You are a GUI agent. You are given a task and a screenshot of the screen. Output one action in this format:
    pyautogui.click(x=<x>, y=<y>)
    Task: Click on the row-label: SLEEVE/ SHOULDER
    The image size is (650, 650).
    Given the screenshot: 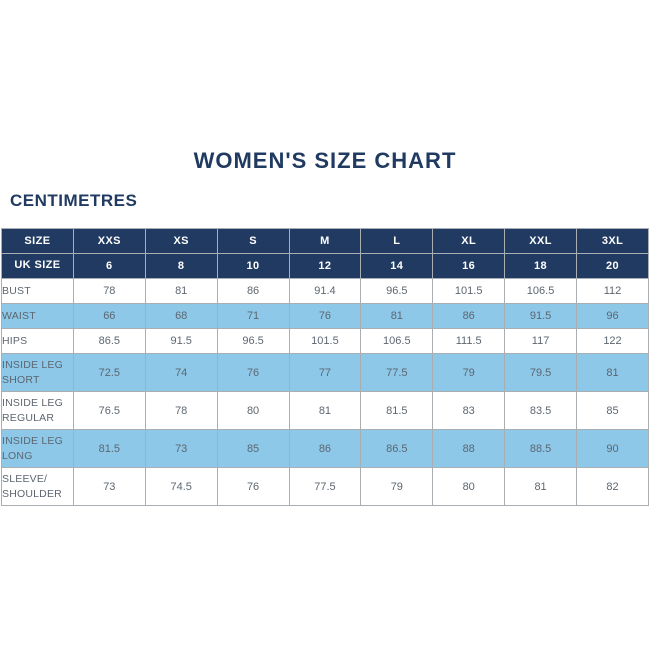 What is the action you would take?
    pyautogui.click(x=37, y=486)
    